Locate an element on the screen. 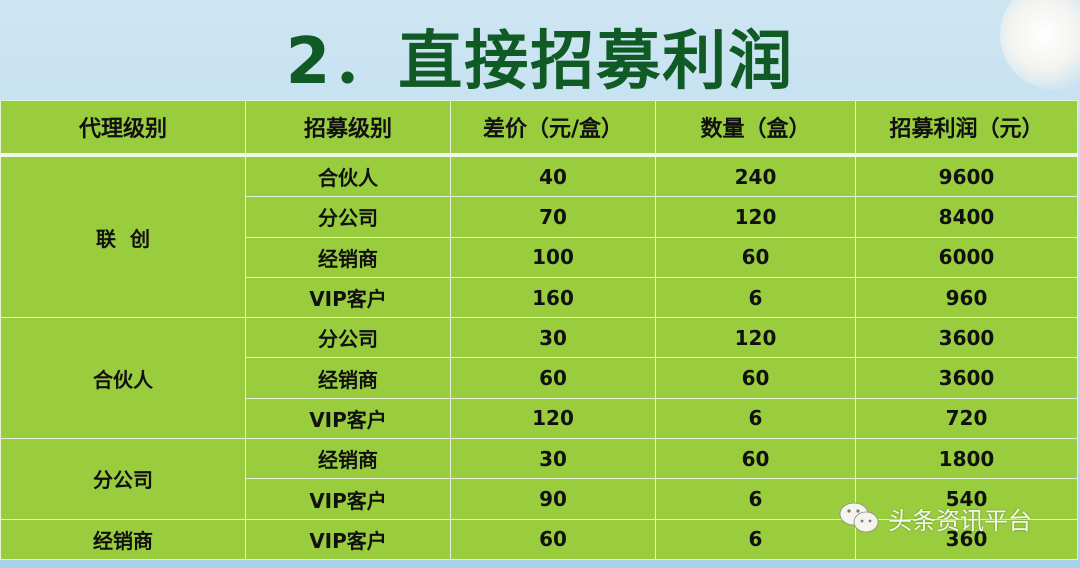 This screenshot has width=1080, height=568. table-row: VIP客户 160 6 960 is located at coordinates (539, 297).